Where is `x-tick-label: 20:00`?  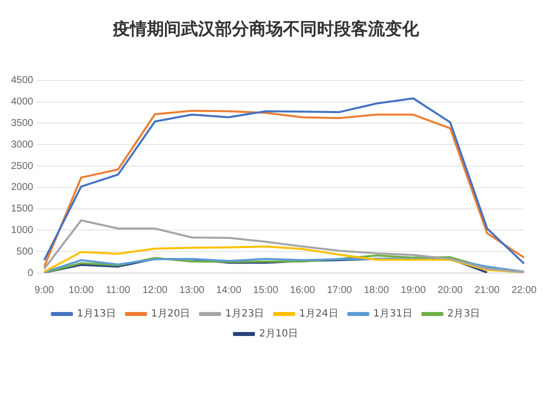 x-tick-label: 20:00 is located at coordinates (451, 290).